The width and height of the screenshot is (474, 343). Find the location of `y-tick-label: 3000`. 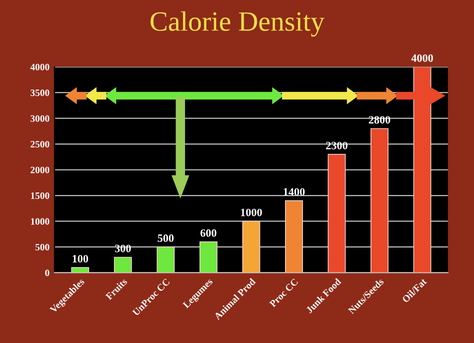

y-tick-label: 3000 is located at coordinates (40, 118).